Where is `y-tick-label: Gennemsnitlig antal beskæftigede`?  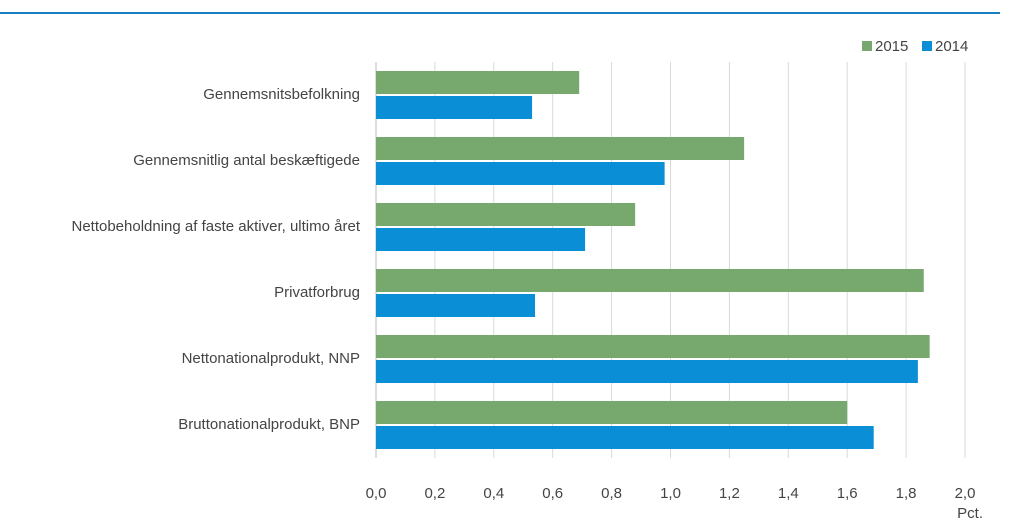
y-tick-label: Gennemsnitlig antal beskæftigede is located at coordinates (246, 160).